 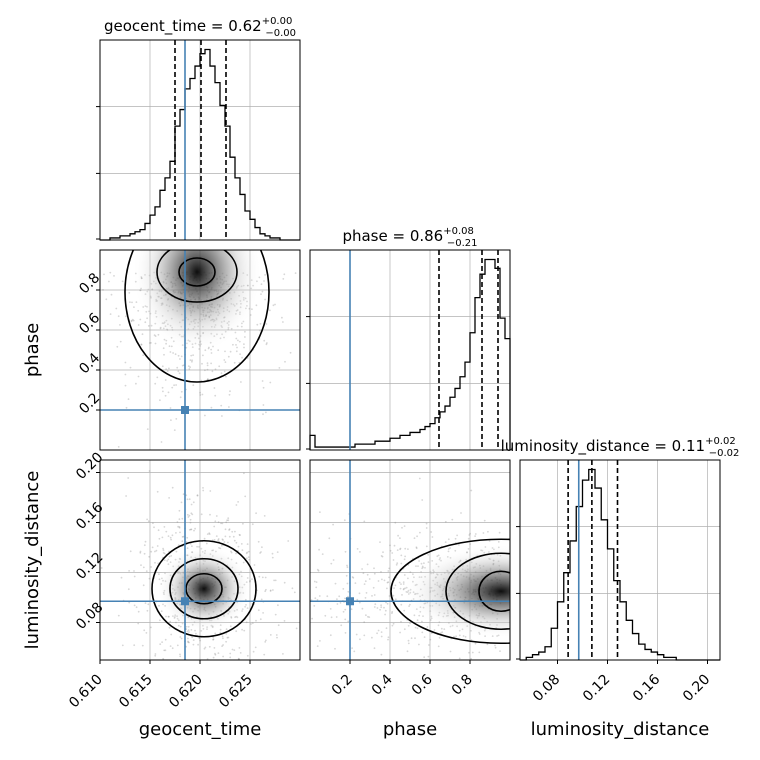 I want to click on x-tick-label: 0.16, so click(x=646, y=687).